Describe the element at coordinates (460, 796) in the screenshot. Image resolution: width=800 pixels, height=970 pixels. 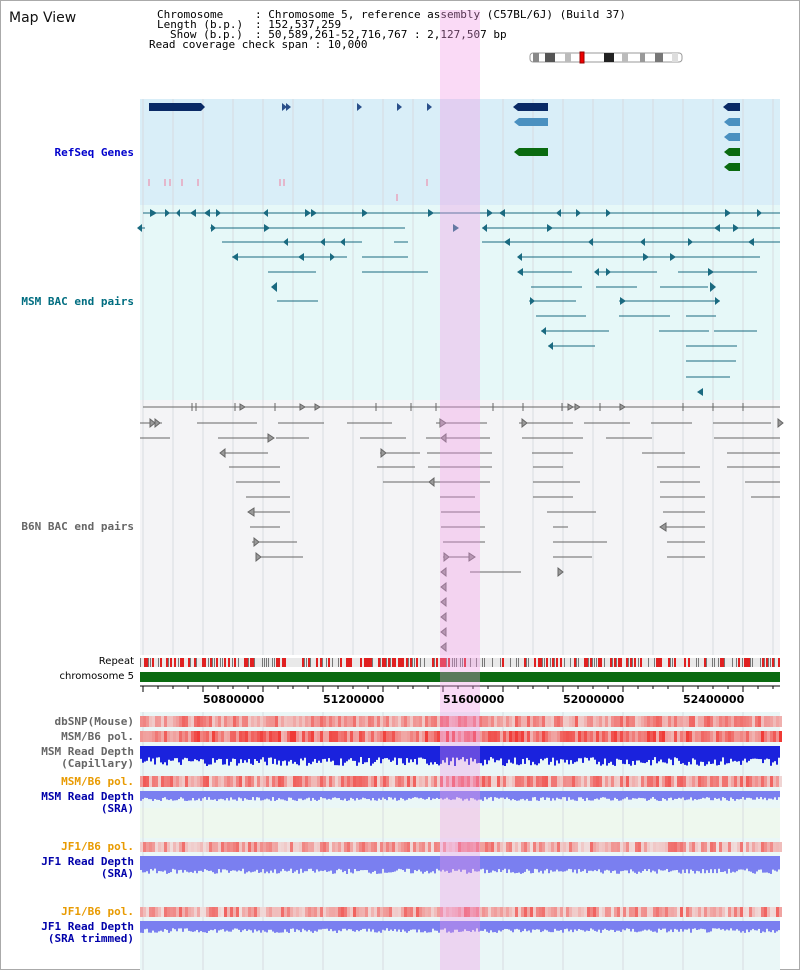
I see `msm-read-depth-sra-track` at that location.